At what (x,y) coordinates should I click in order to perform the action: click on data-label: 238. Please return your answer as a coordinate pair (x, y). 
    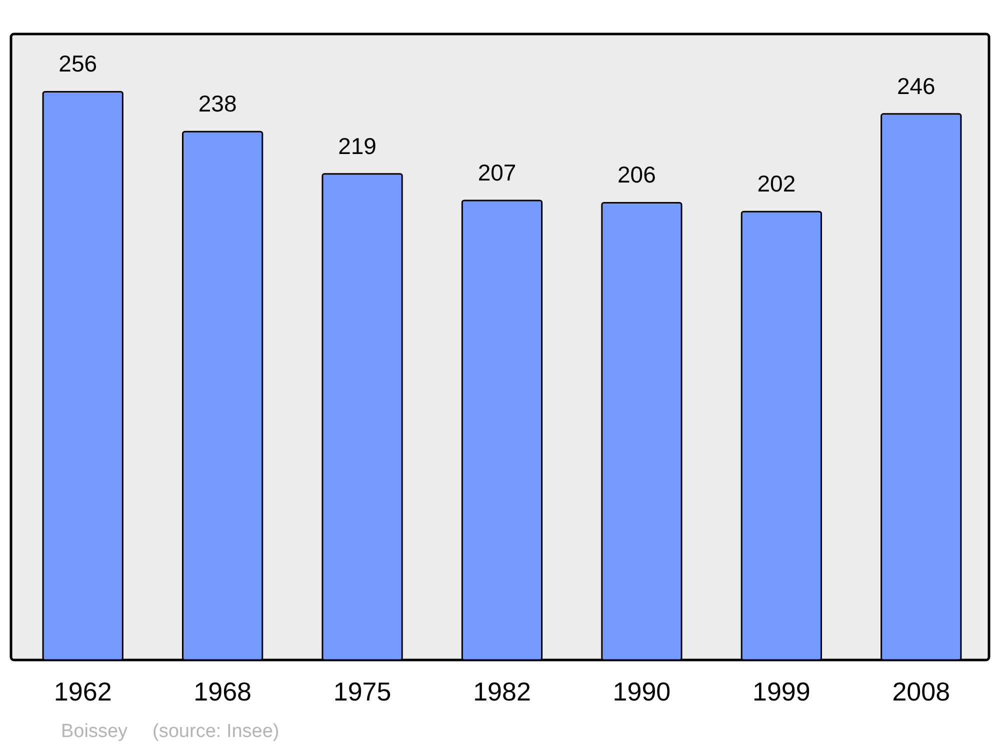
    Looking at the image, I should click on (217, 103).